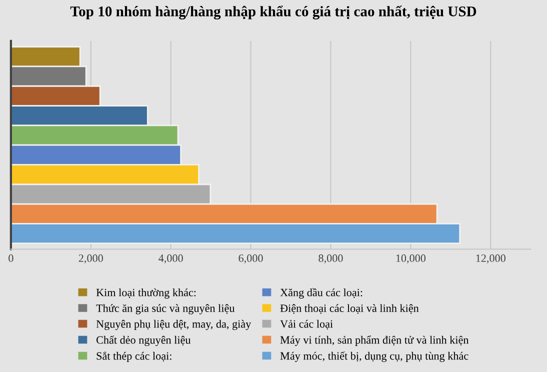 This screenshot has height=372, width=547. I want to click on x-tick-label: 2,000, so click(90, 259).